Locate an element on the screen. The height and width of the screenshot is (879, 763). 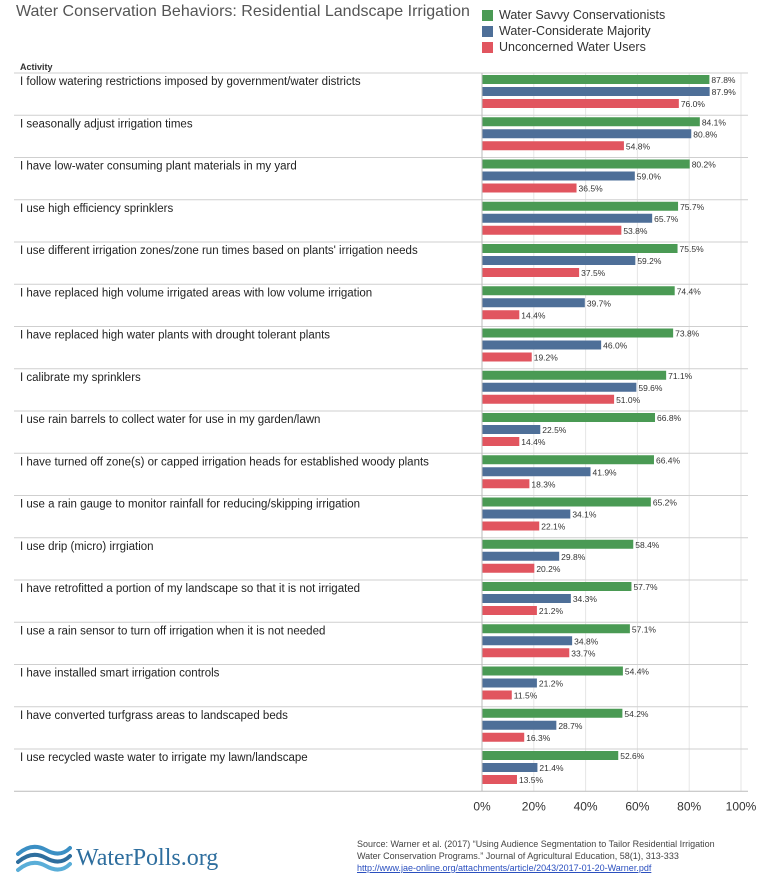
category-label: I use high efficiency sprinklers is located at coordinates (96, 209).